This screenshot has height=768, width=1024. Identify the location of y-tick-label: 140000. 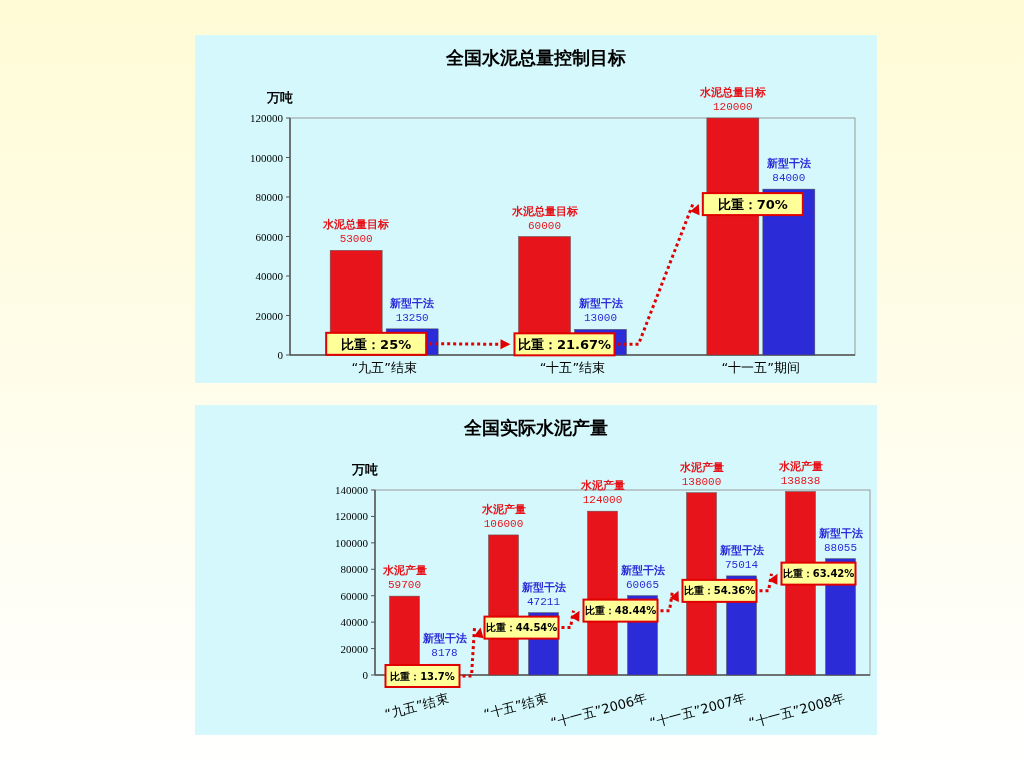
(352, 490).